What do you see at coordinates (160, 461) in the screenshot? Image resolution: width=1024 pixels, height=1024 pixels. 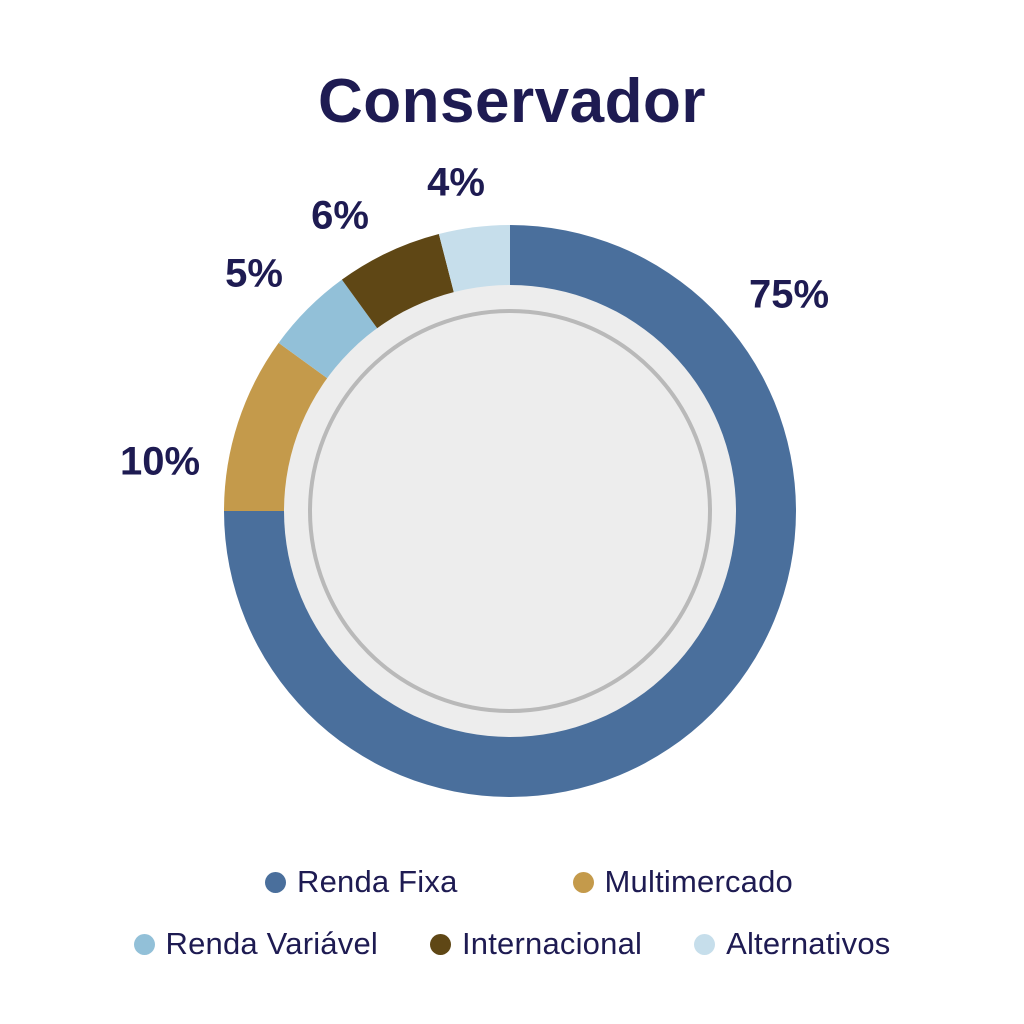 I see `percent-label-multimercado: 10%` at bounding box center [160, 461].